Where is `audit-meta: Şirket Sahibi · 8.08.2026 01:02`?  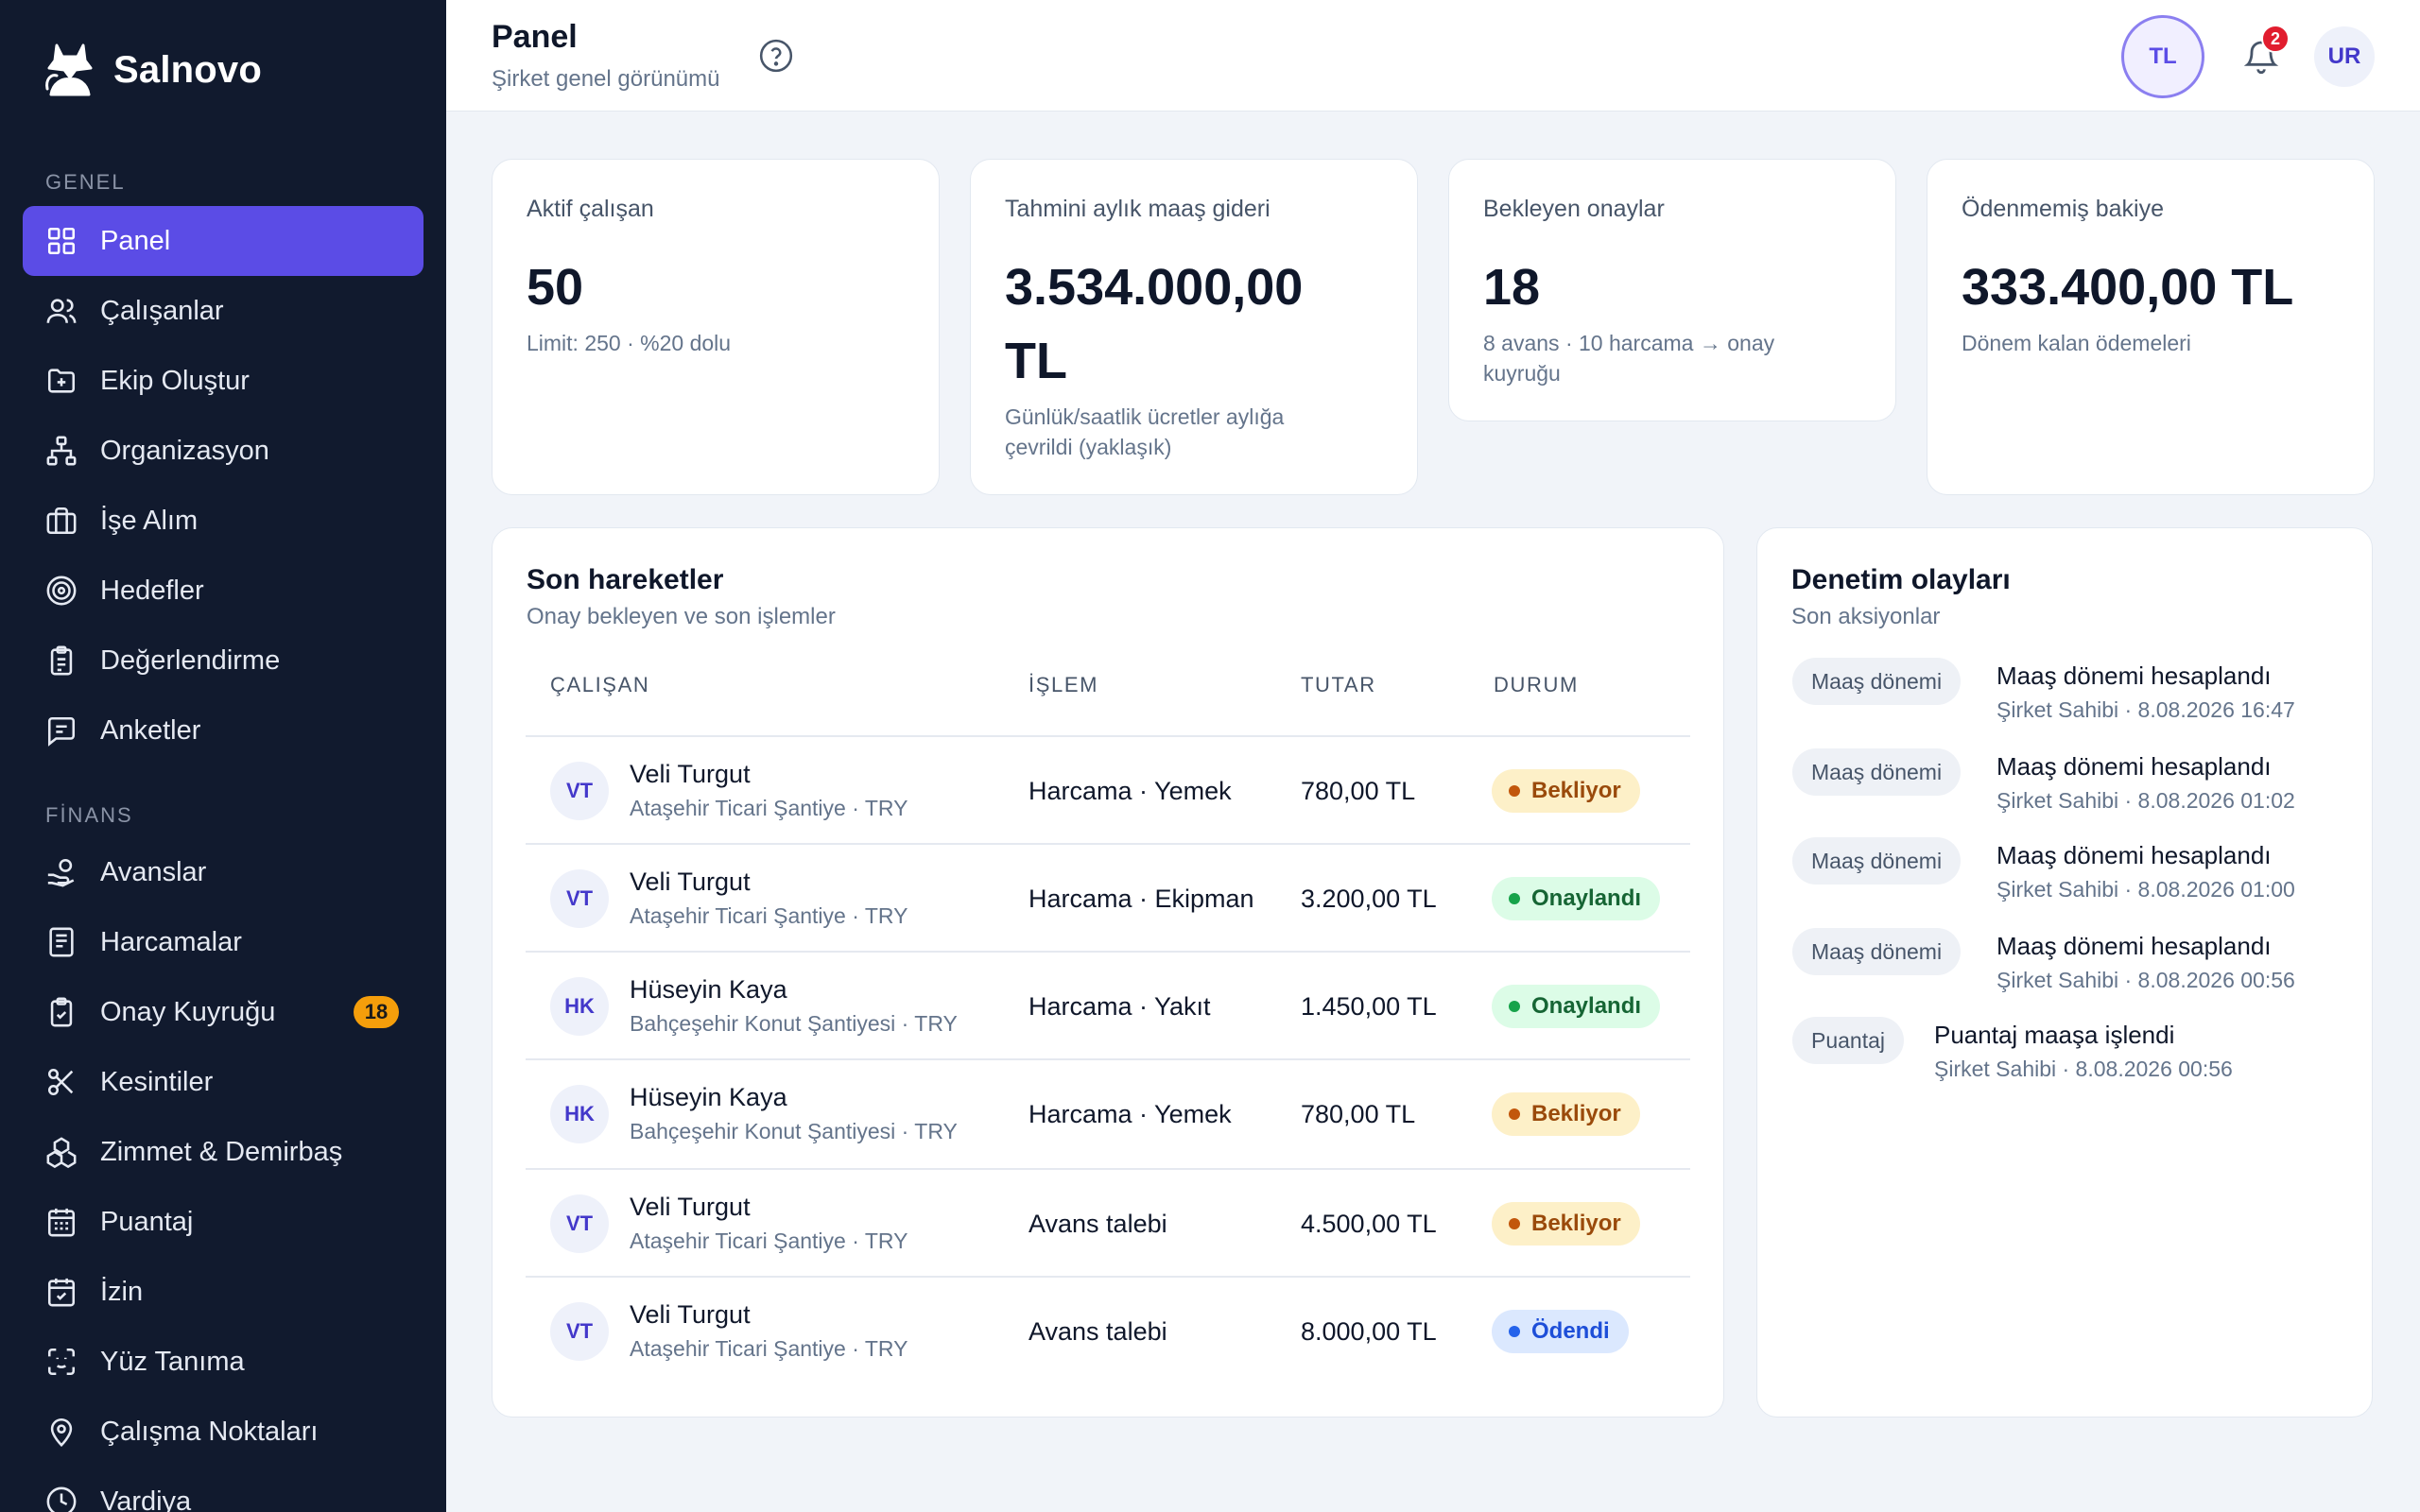
audit-meta: Şirket Sahibi · 8.08.2026 01:02 is located at coordinates (2145, 800).